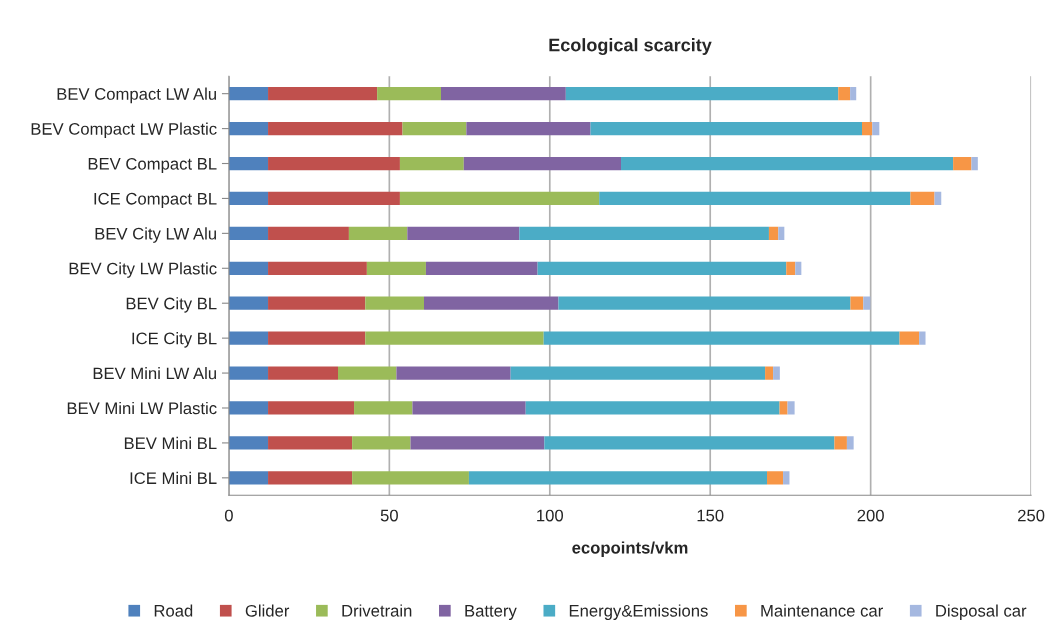 The width and height of the screenshot is (1050, 635). Describe the element at coordinates (136, 95) in the screenshot. I see `y-tick-label: BEV Compact LW Alu` at that location.